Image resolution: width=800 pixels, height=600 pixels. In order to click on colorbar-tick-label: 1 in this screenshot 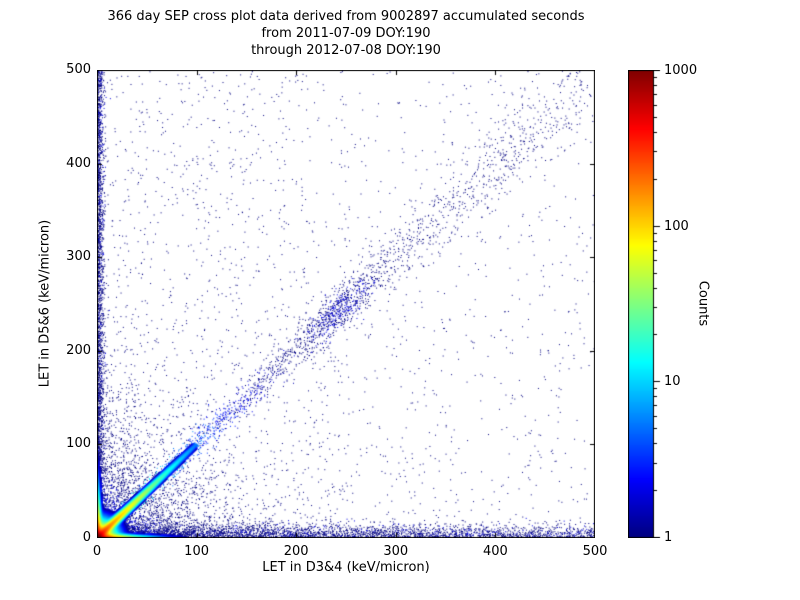, I will do `click(668, 537)`.